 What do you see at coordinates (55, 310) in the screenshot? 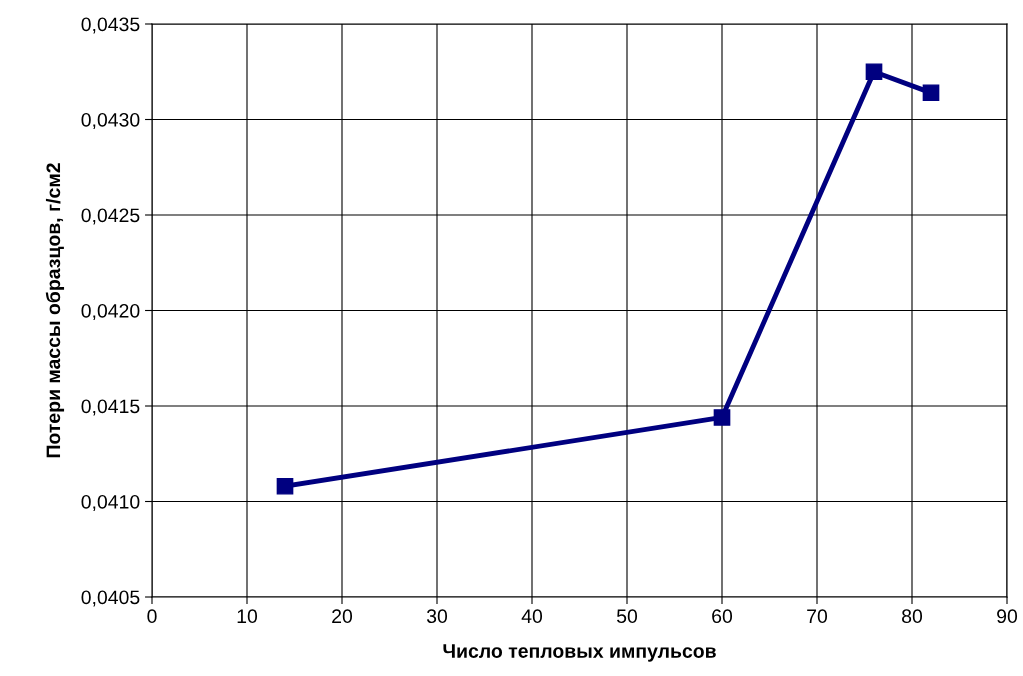
I see `y-axis-title: Потери массы образцов, г/см2` at bounding box center [55, 310].